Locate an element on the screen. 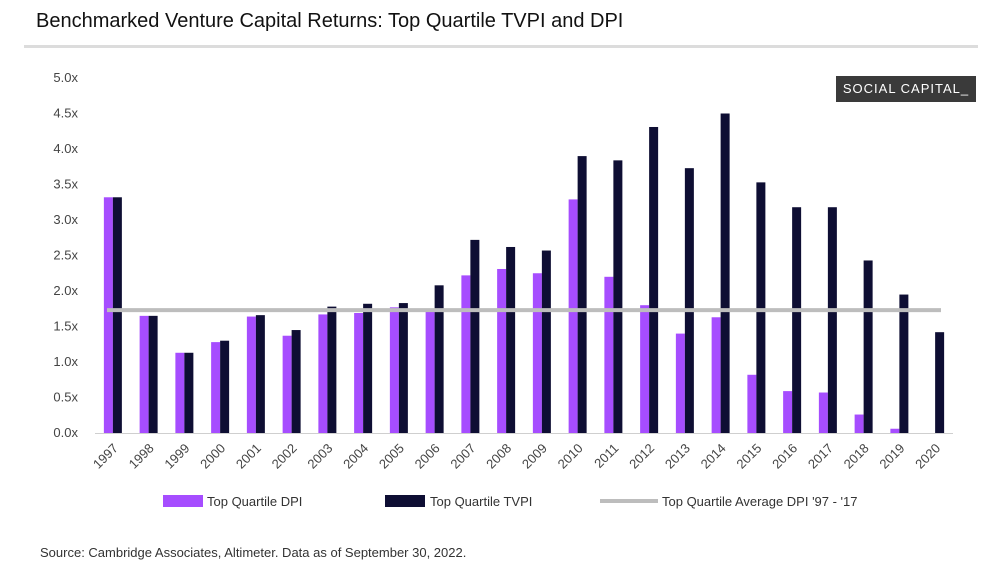 This screenshot has width=988, height=583. y-tick-label: 2.5x is located at coordinates (65, 255).